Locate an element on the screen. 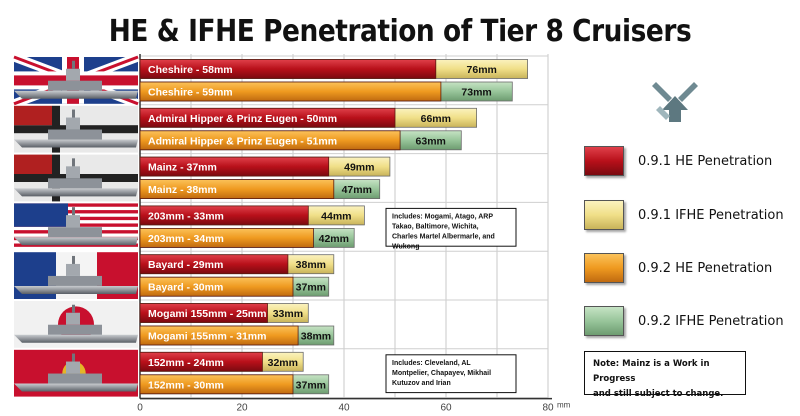  legend-item-ifhe-091: 0.9.1 IFHE Penetration is located at coordinates (684, 215).